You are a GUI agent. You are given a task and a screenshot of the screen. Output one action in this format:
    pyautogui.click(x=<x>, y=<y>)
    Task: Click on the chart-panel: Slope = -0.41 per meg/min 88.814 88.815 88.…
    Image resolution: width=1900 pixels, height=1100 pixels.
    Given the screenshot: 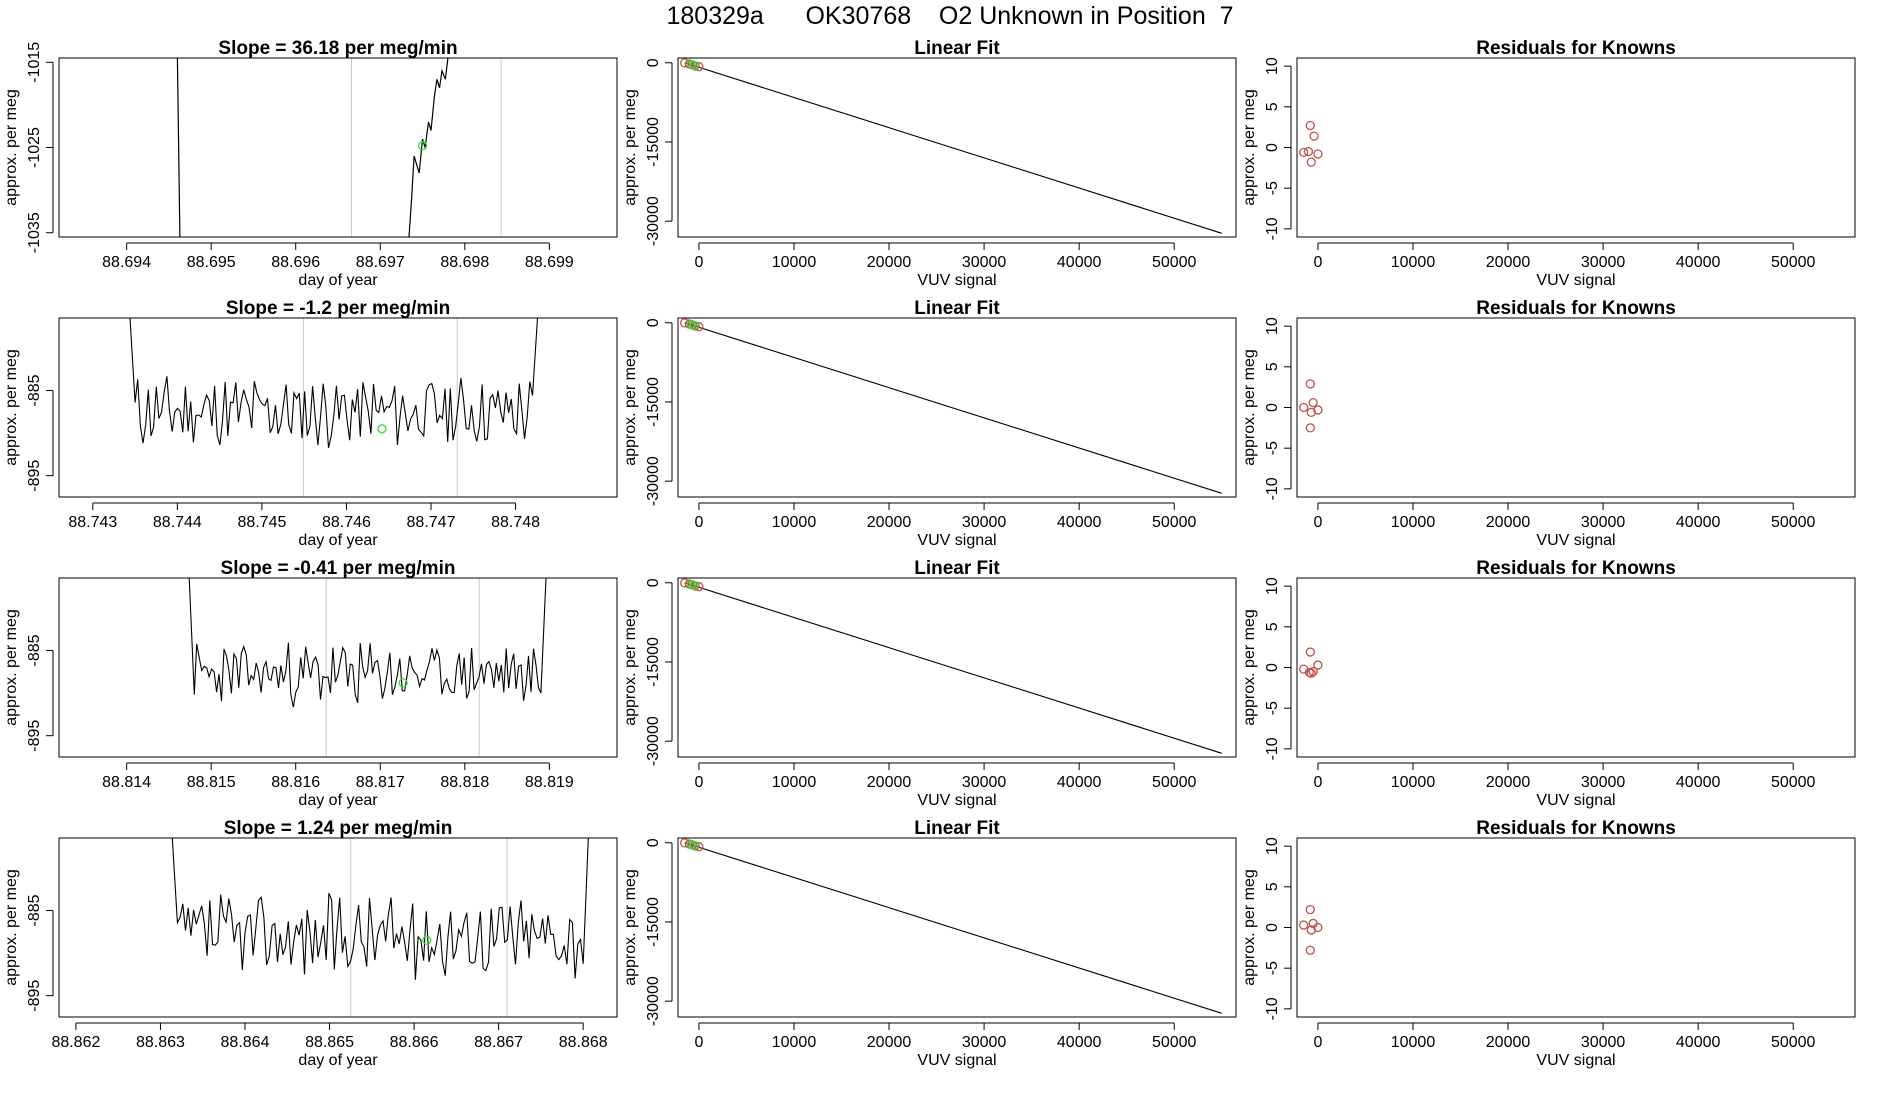 What is the action you would take?
    pyautogui.click(x=310, y=683)
    